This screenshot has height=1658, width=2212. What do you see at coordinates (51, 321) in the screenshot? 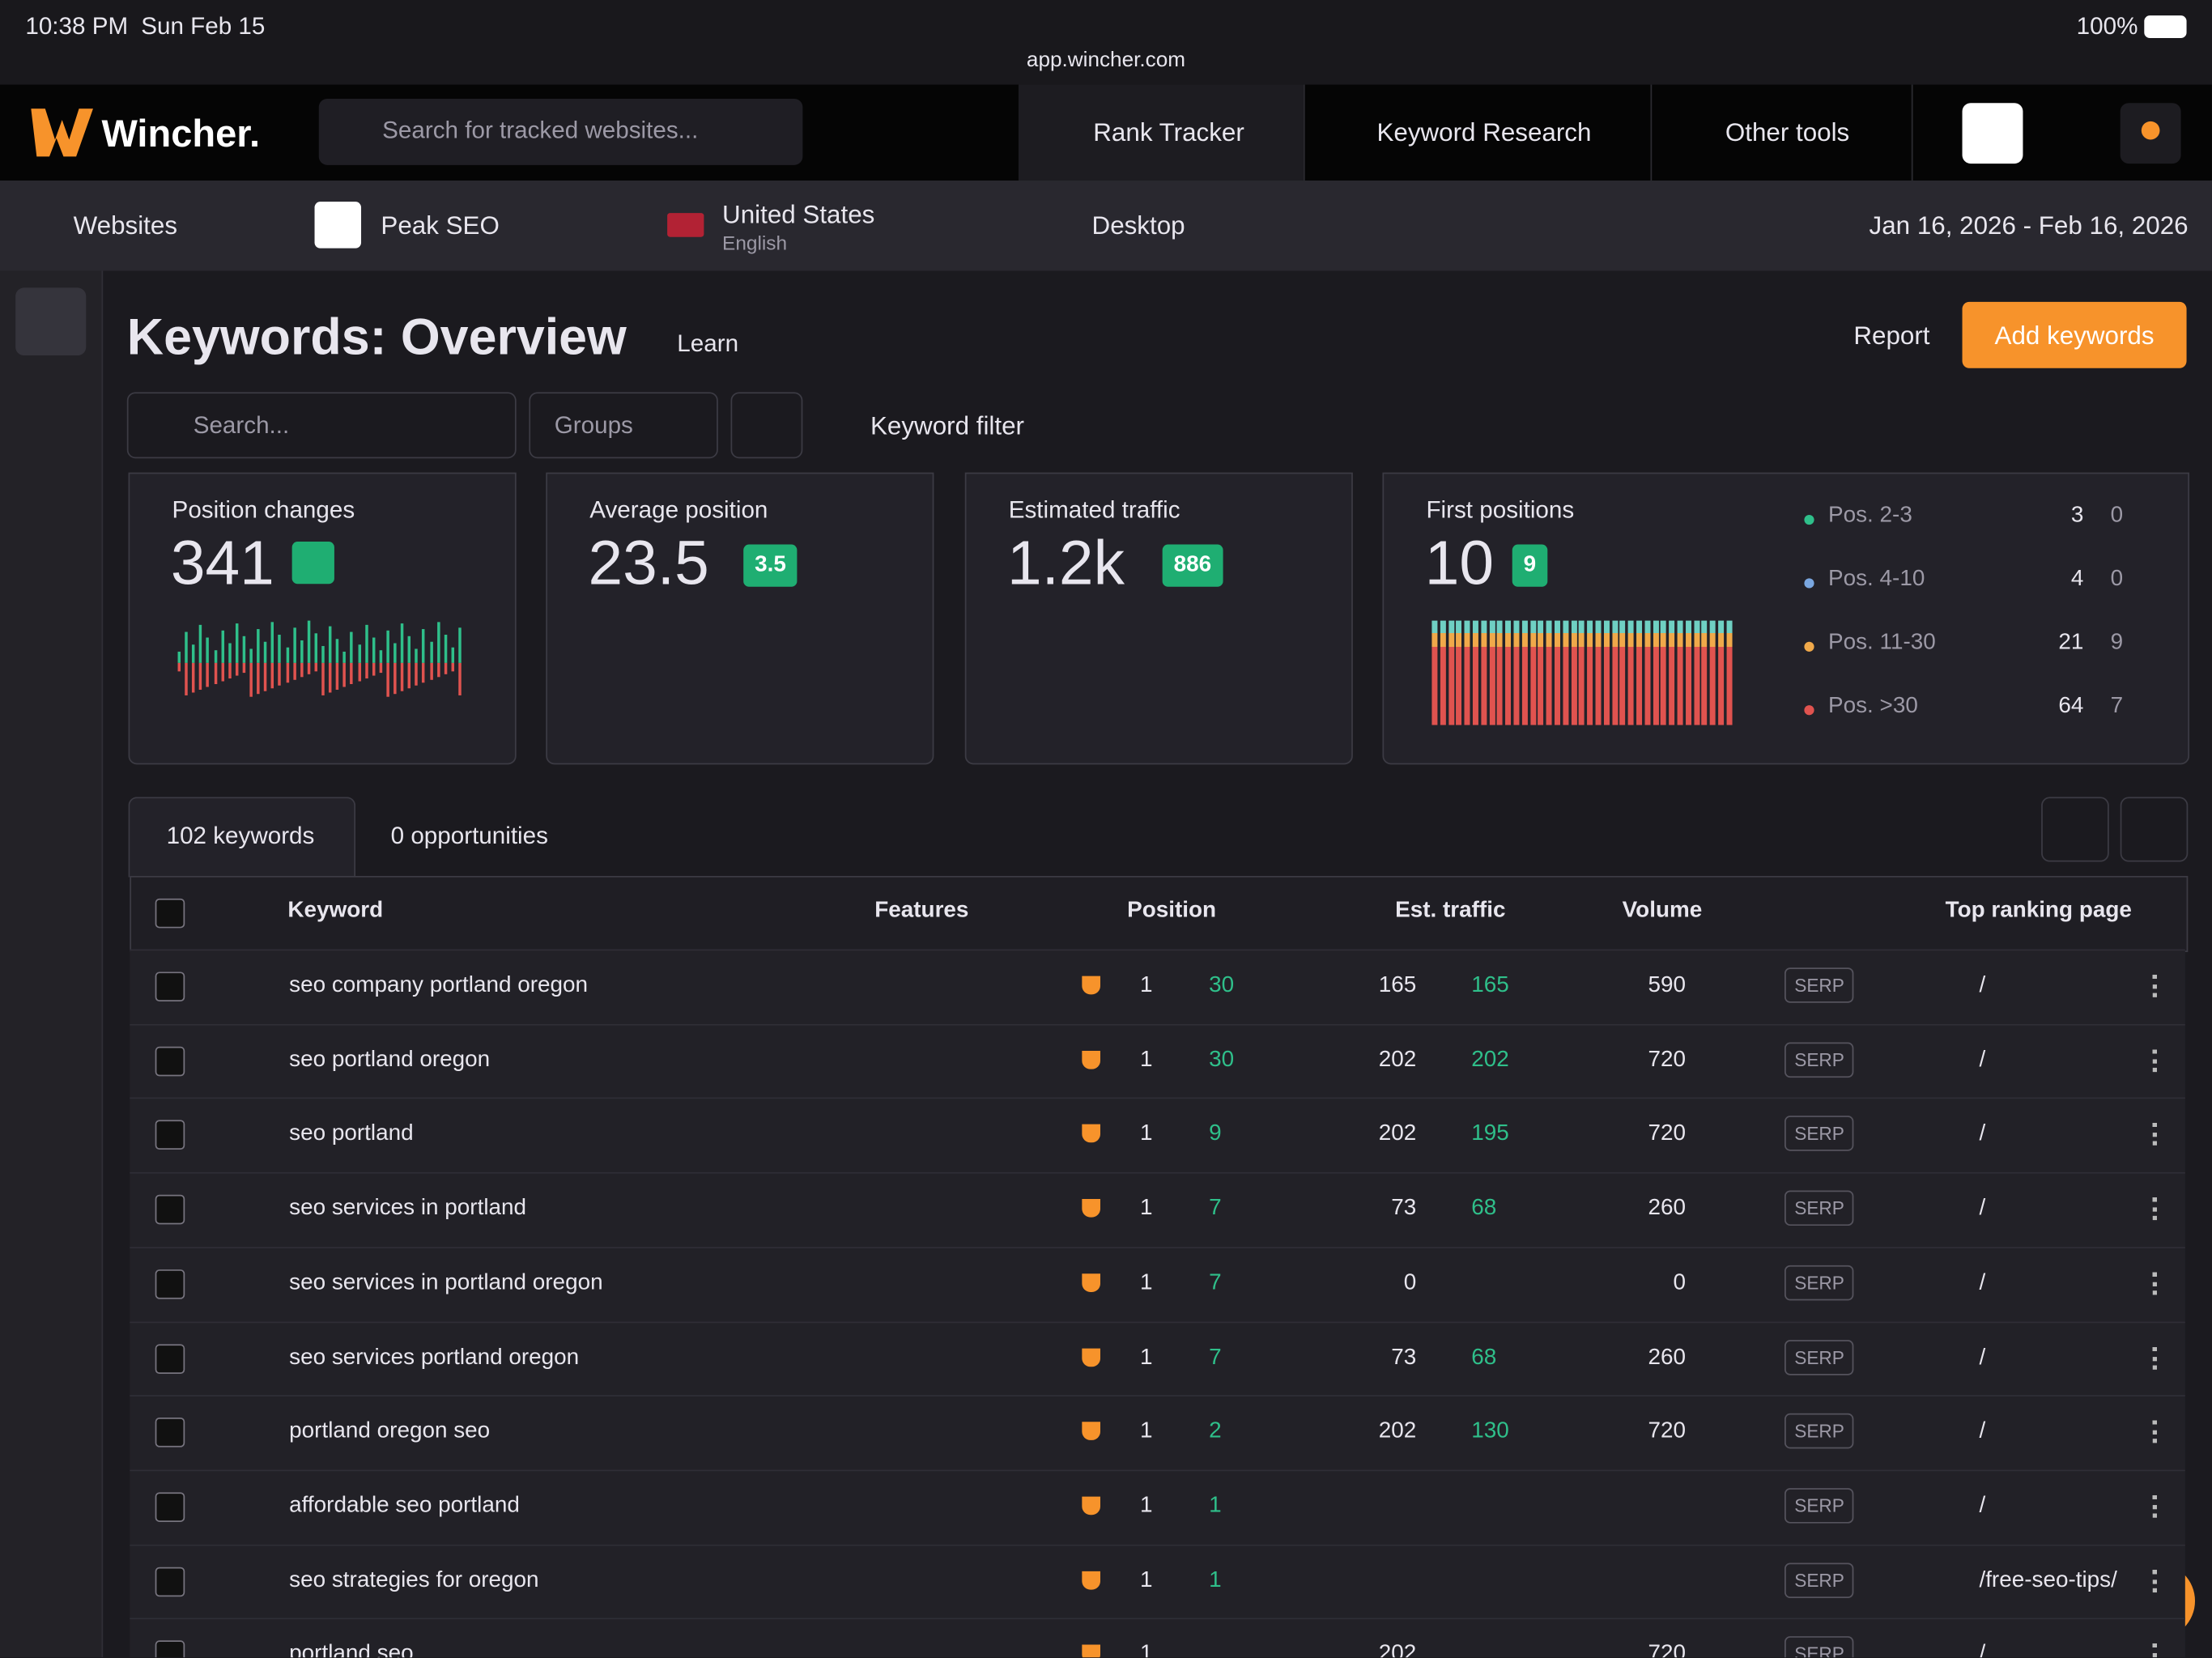
I see `sidebar-active` at bounding box center [51, 321].